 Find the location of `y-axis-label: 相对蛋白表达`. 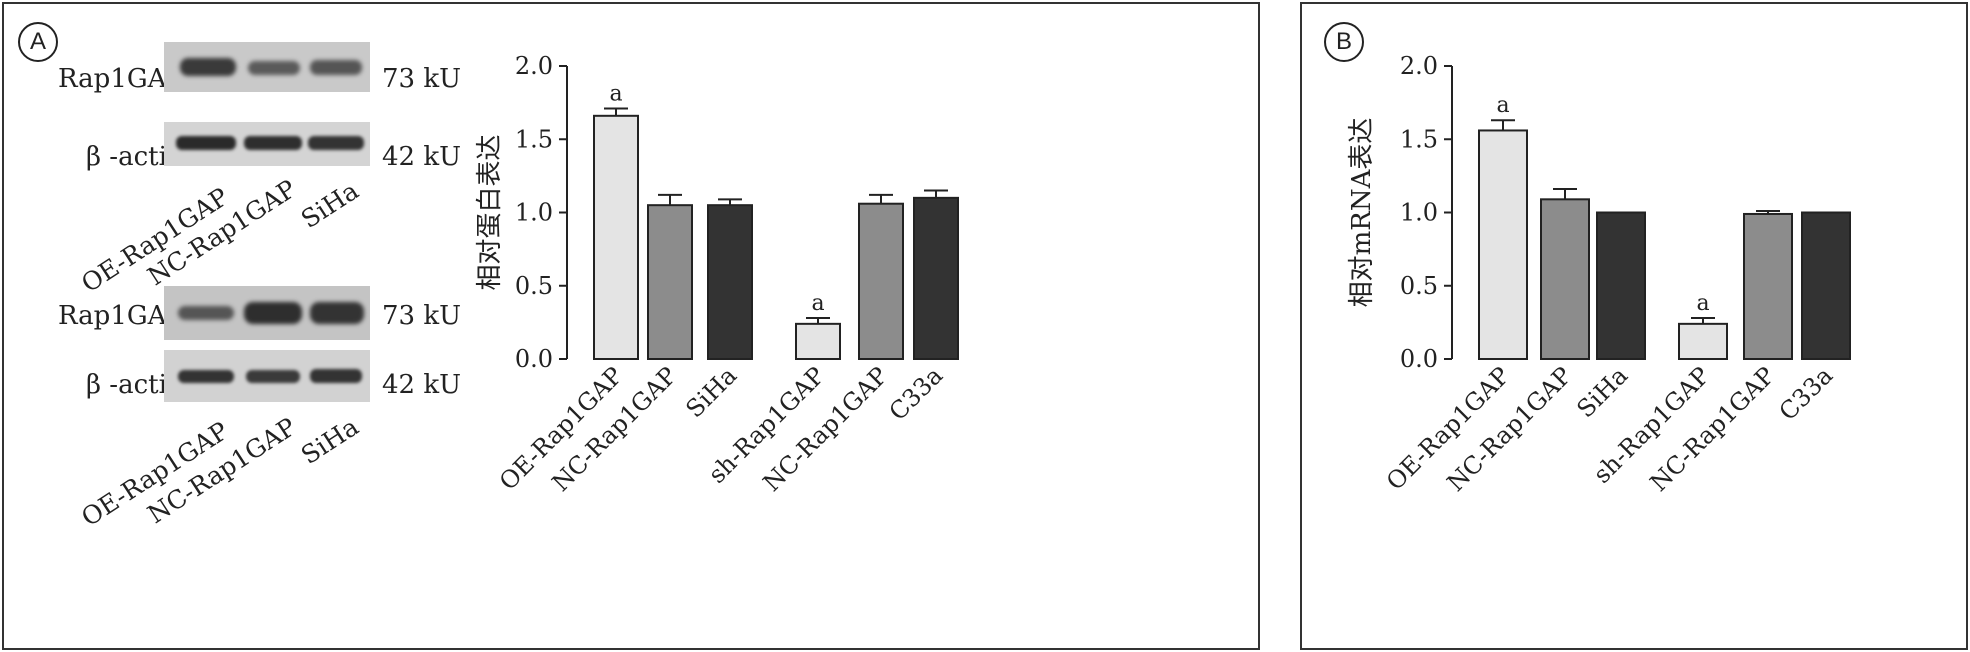

y-axis-label: 相对蛋白表达 is located at coordinates (490, 212).